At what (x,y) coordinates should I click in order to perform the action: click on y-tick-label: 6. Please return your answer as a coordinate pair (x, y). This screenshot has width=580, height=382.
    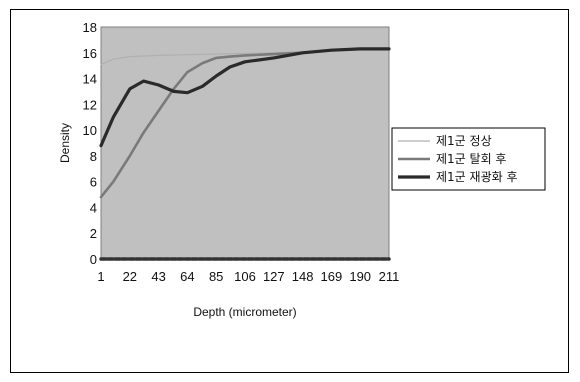
    Looking at the image, I should click on (93, 182).